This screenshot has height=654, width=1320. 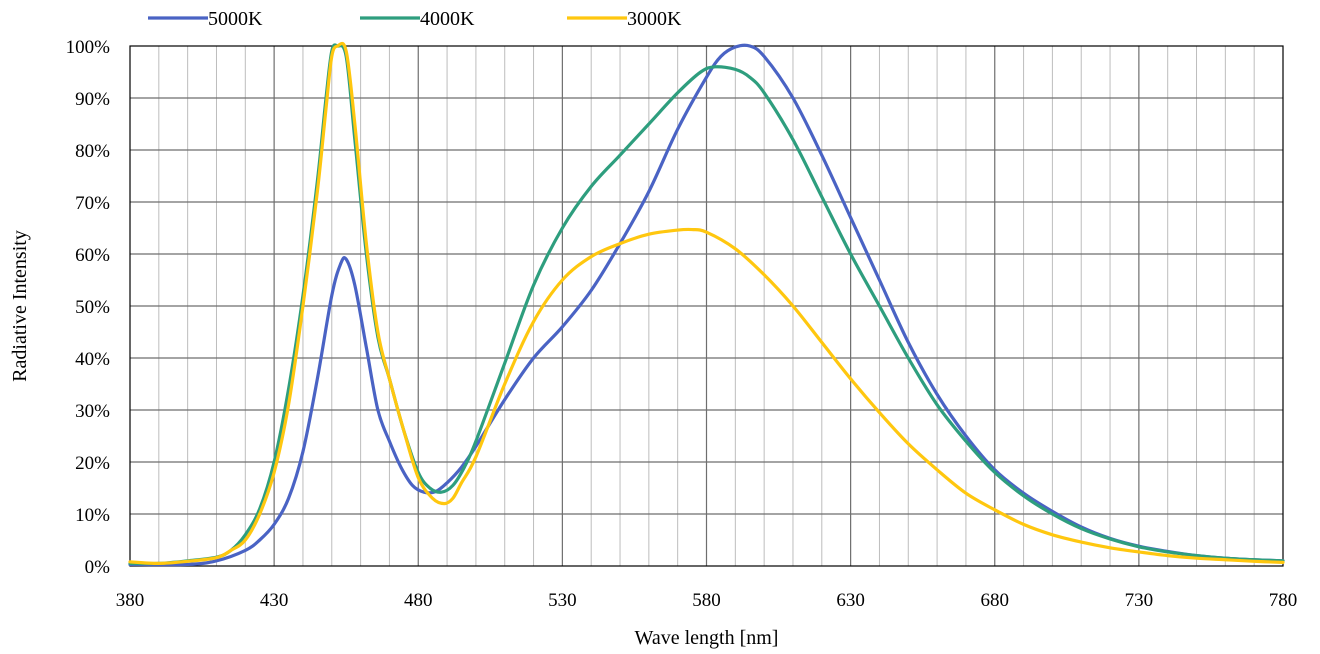 What do you see at coordinates (92, 307) in the screenshot?
I see `y-tick-label: 50%` at bounding box center [92, 307].